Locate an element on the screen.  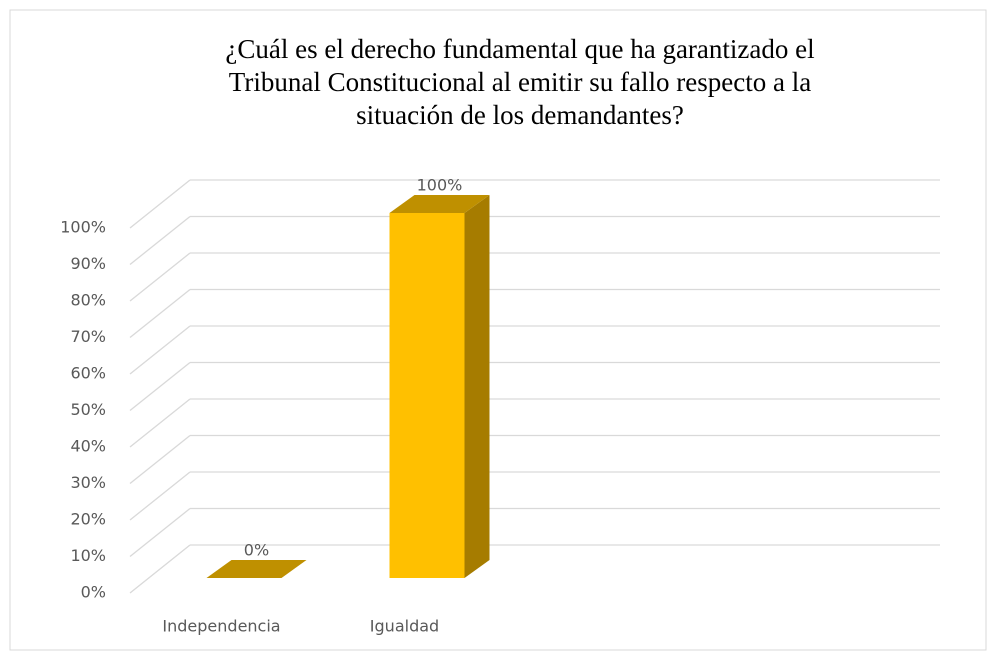
y-tick-label: 10% is located at coordinates (88, 555).